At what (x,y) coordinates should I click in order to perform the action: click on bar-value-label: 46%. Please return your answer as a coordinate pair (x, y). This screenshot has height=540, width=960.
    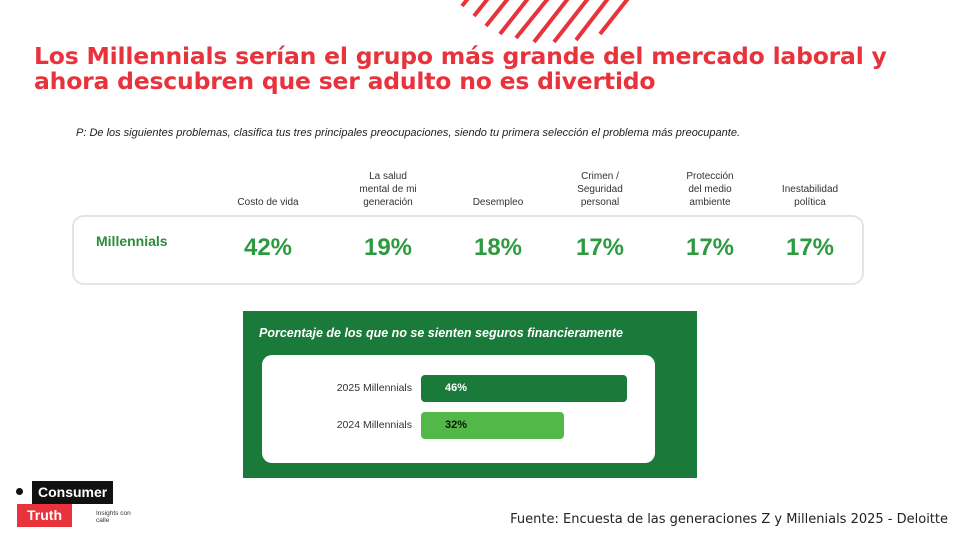
    Looking at the image, I should click on (456, 388).